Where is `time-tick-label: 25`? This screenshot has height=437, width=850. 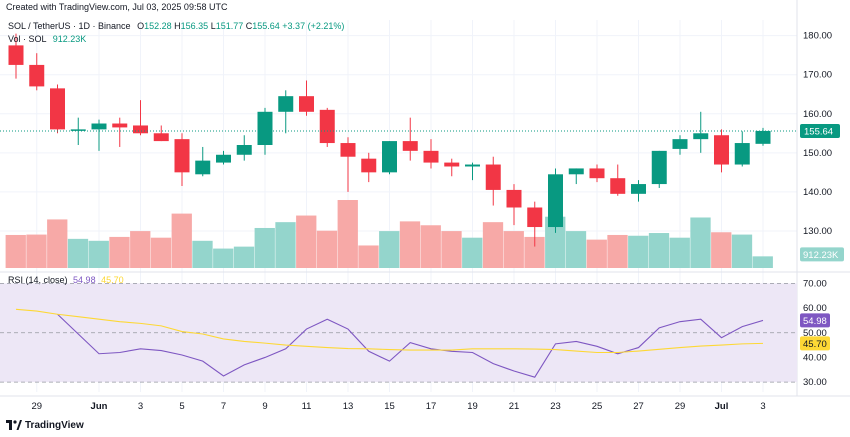
time-tick-label: 25 is located at coordinates (597, 406).